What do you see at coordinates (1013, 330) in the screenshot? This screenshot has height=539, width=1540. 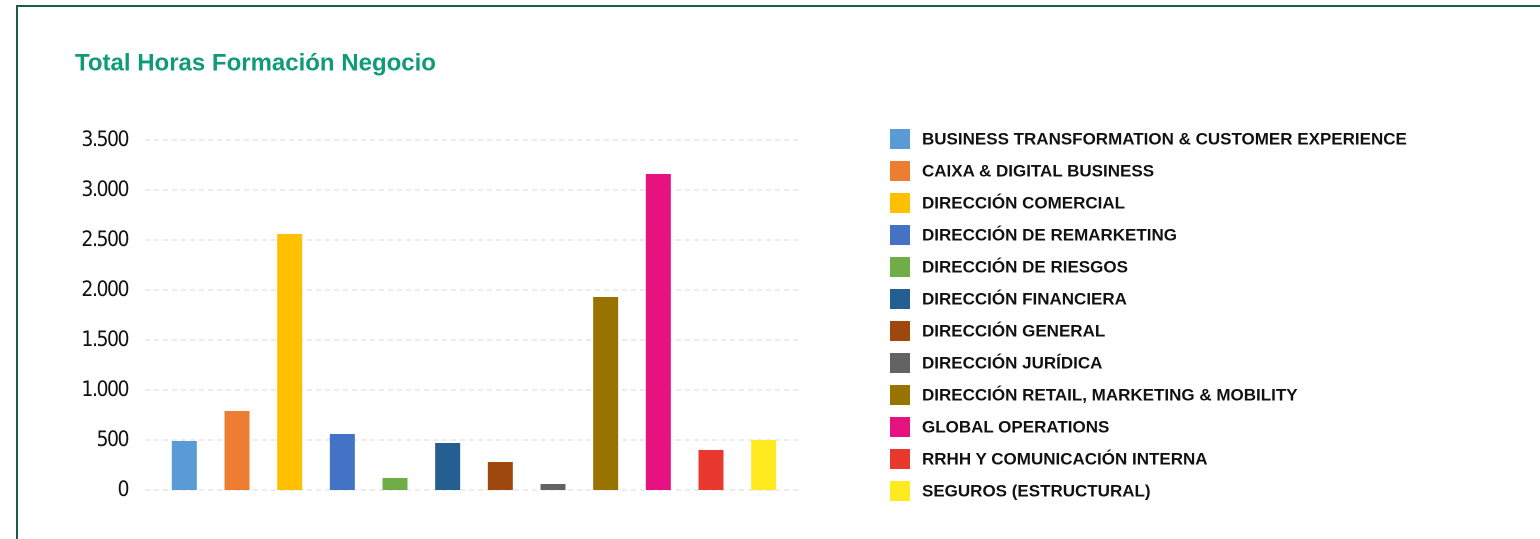 I see `legend-label: DIRECCIÓN GENERAL` at bounding box center [1013, 330].